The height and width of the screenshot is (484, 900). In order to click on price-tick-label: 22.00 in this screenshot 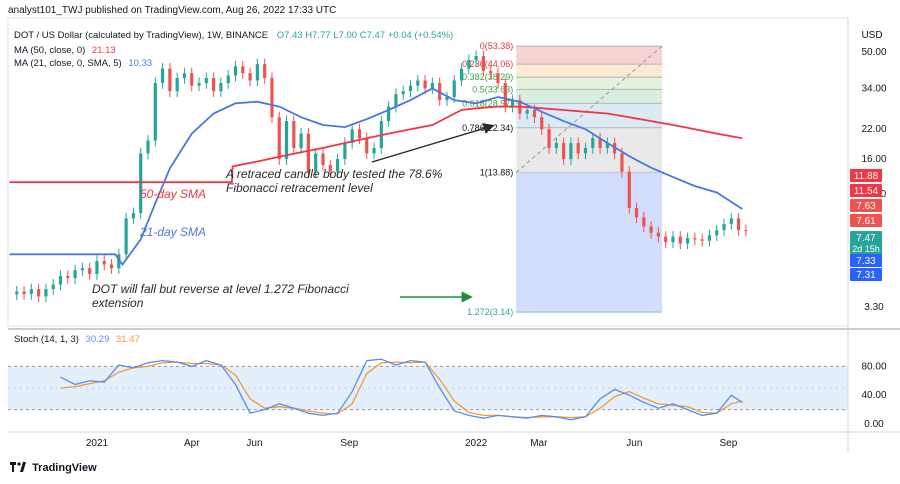, I will do `click(873, 129)`.